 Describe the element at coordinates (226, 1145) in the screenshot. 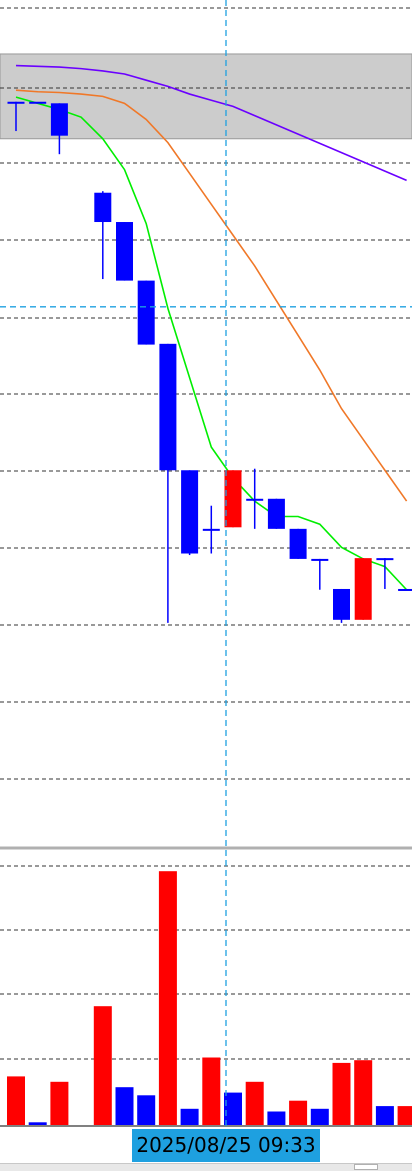

I see `crosshair-time-label: 2025/08/25 09:33` at that location.